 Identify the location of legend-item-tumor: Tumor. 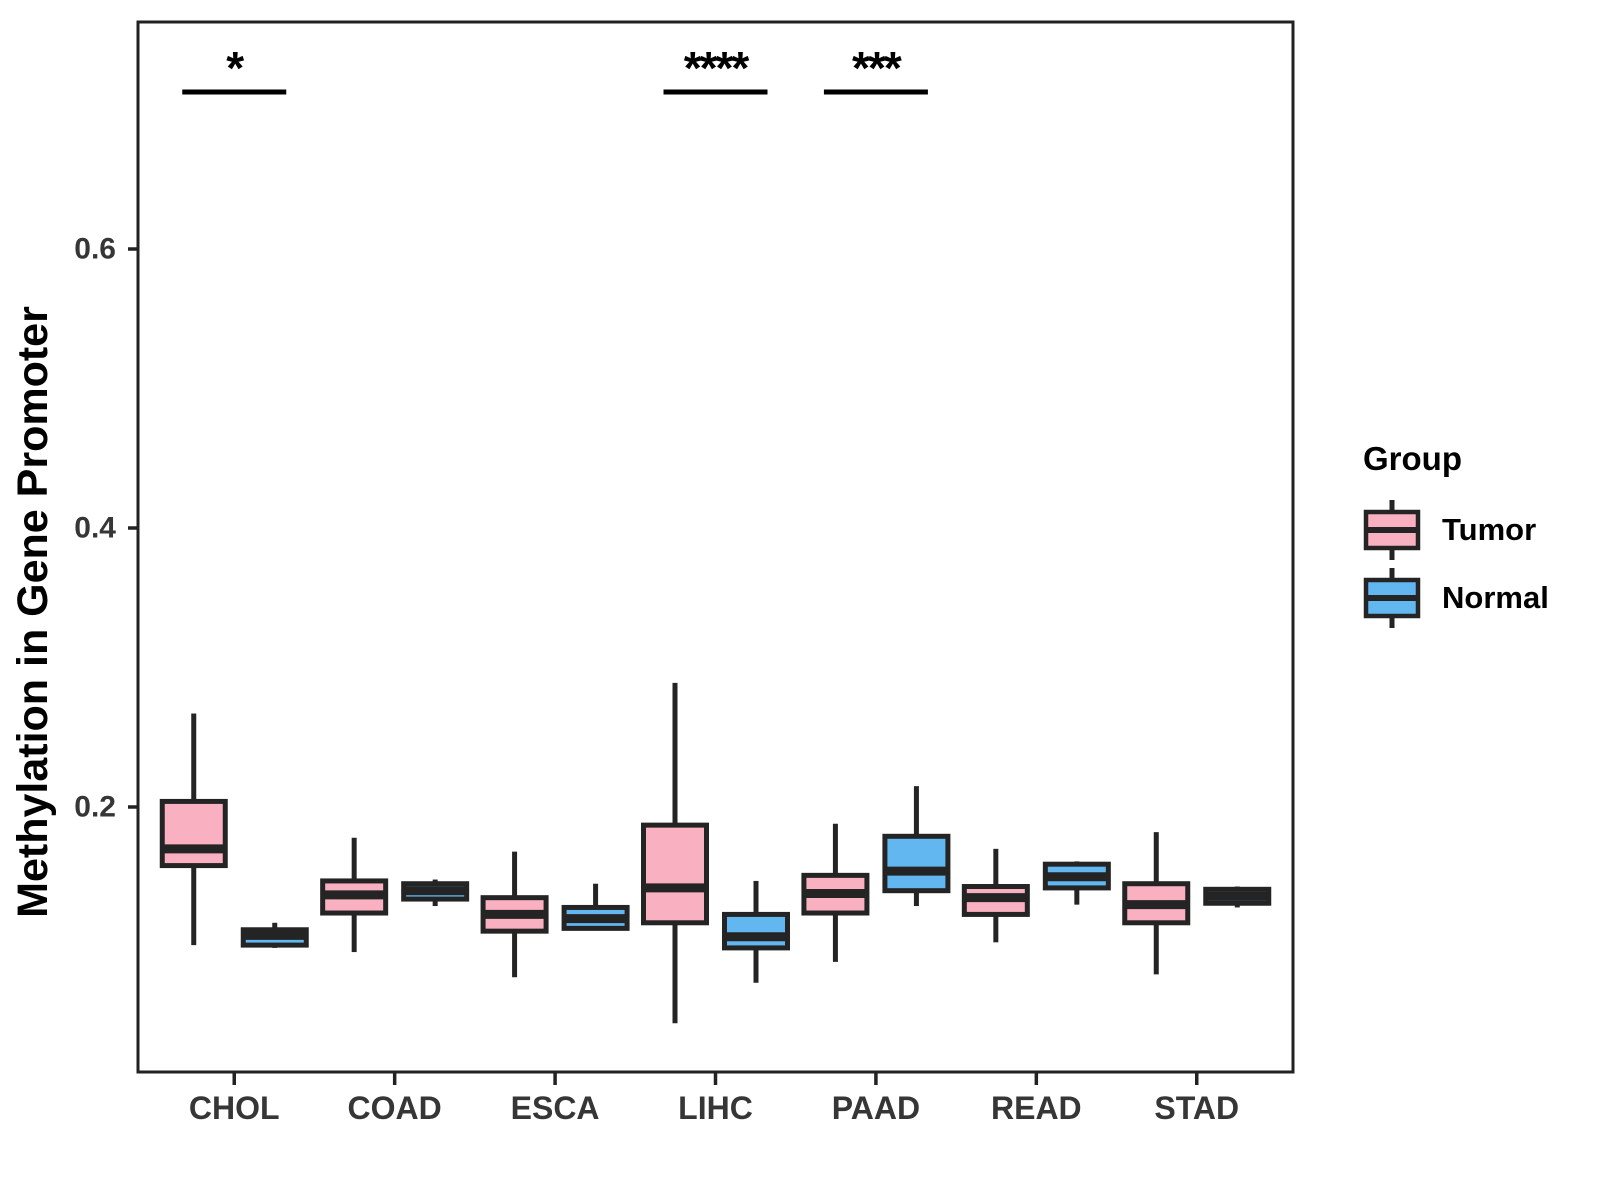
(1465, 530).